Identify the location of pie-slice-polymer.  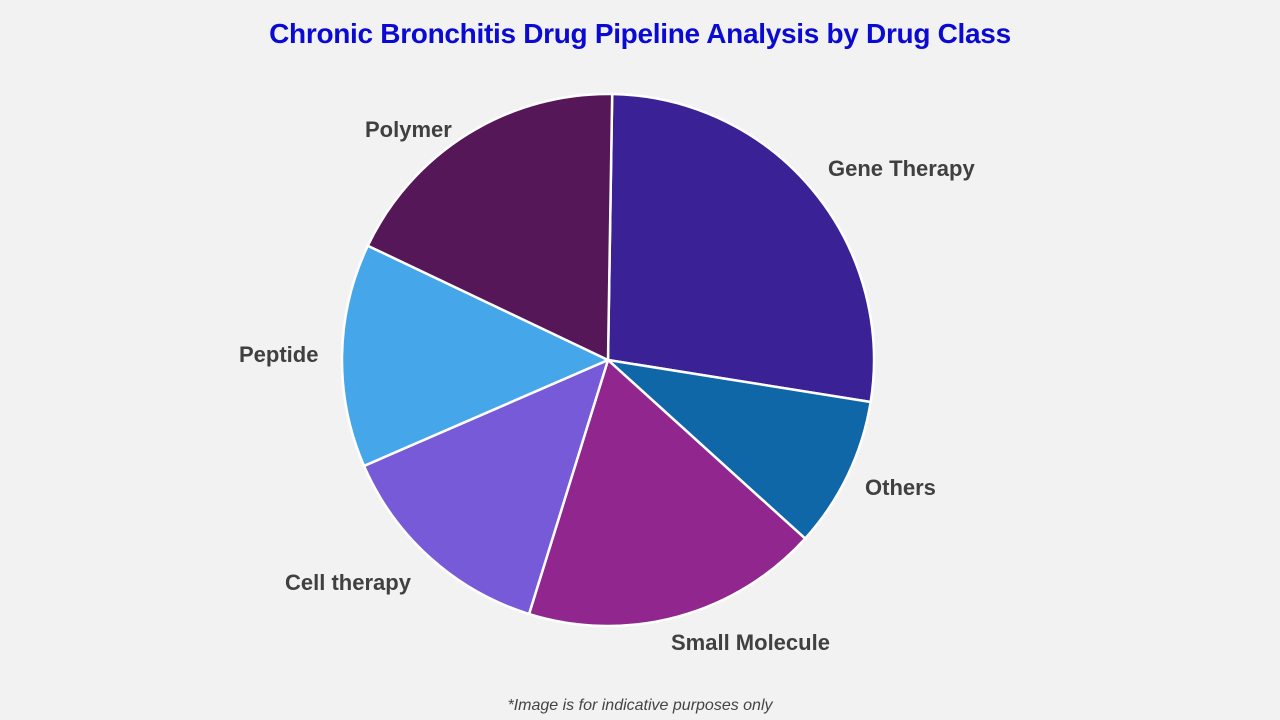
(490, 227).